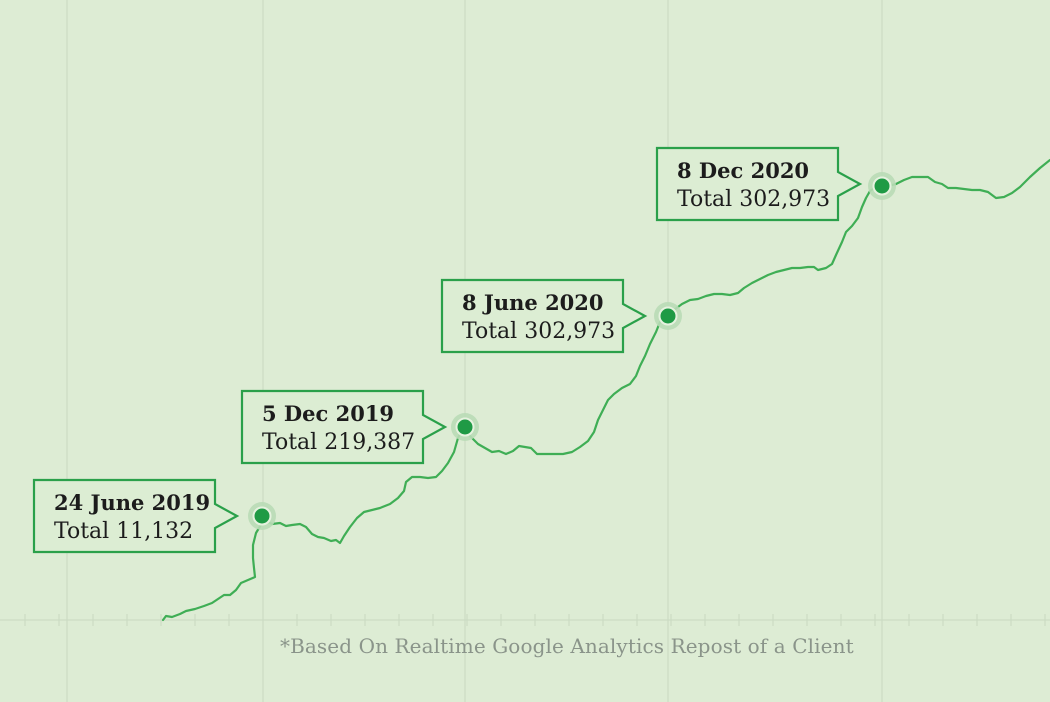  I want to click on x-axis, so click(525, 620).